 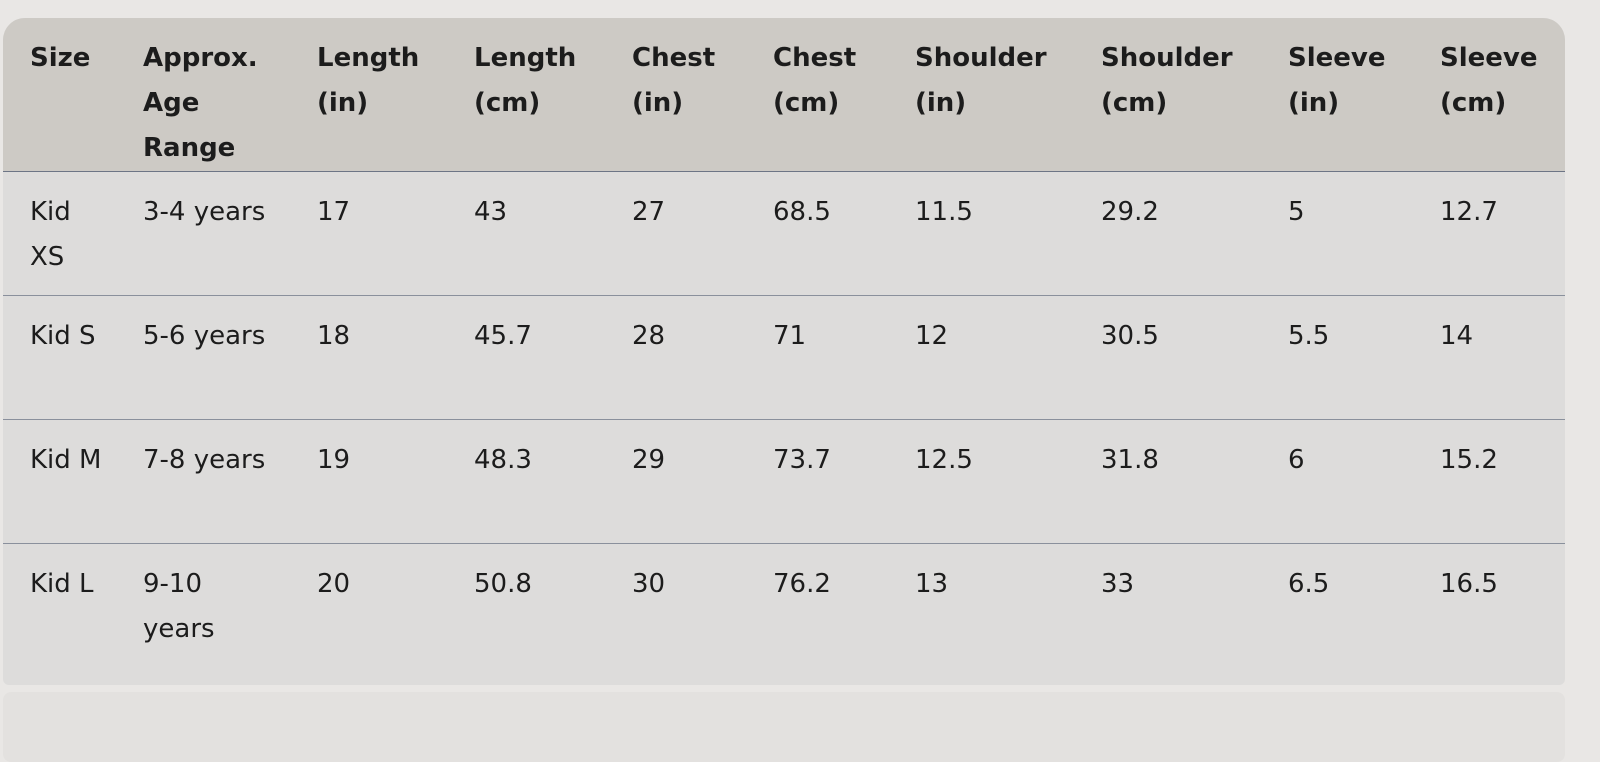 What do you see at coordinates (334, 336) in the screenshot?
I see `table-cell: 18` at bounding box center [334, 336].